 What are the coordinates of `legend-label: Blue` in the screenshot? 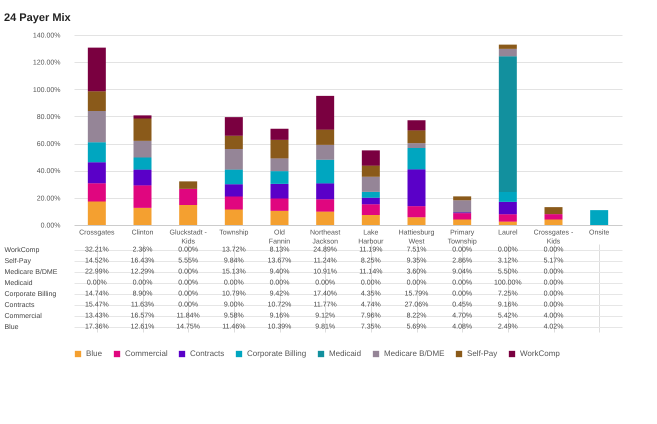 It's located at (94, 353).